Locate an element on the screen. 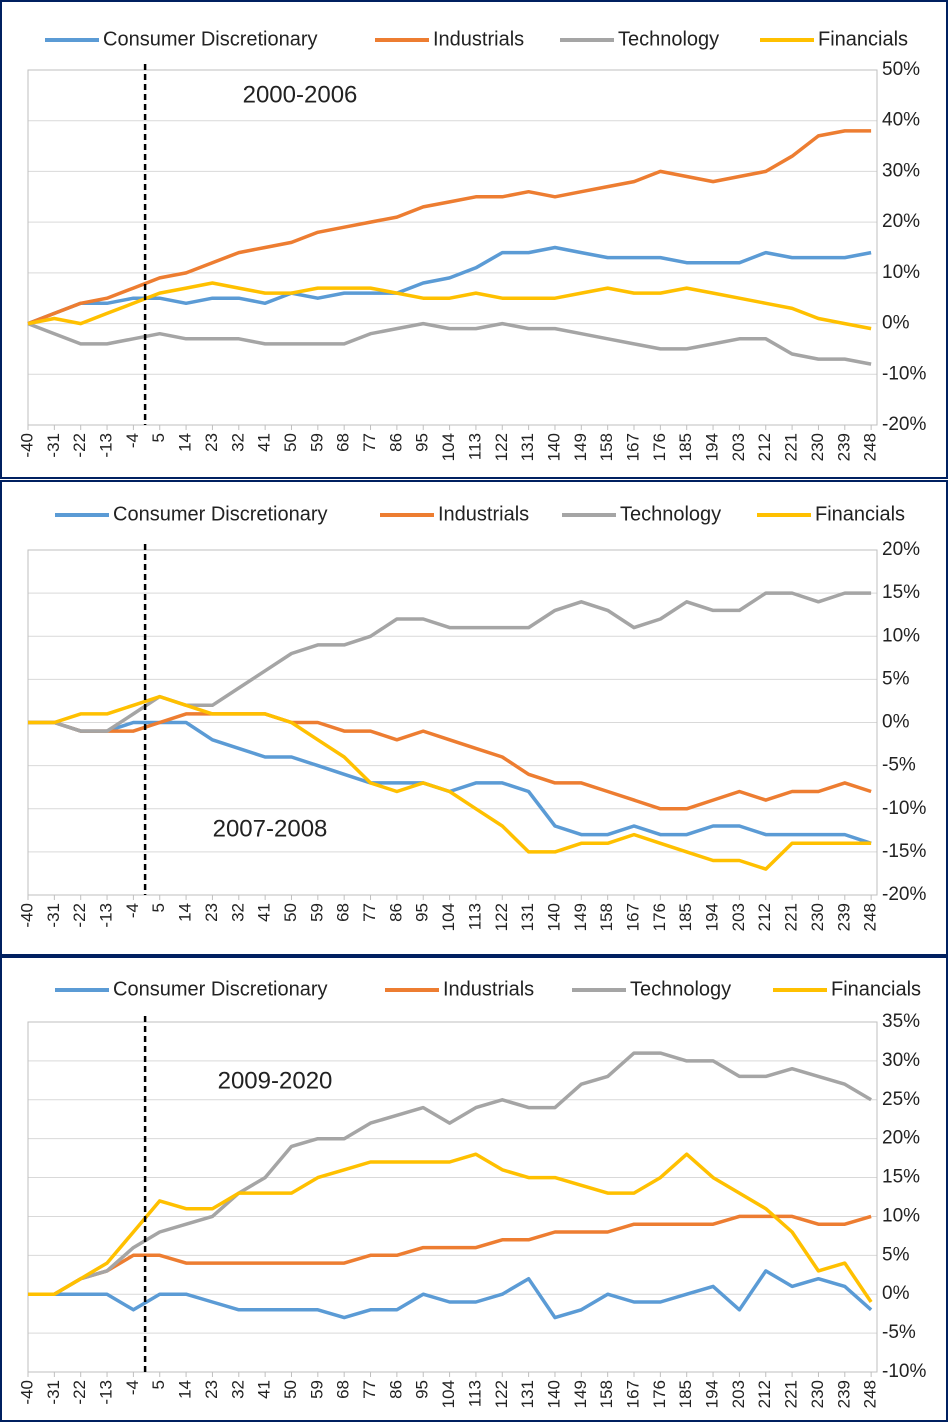 This screenshot has height=1422, width=949. y-tick-label: 40% is located at coordinates (901, 120).